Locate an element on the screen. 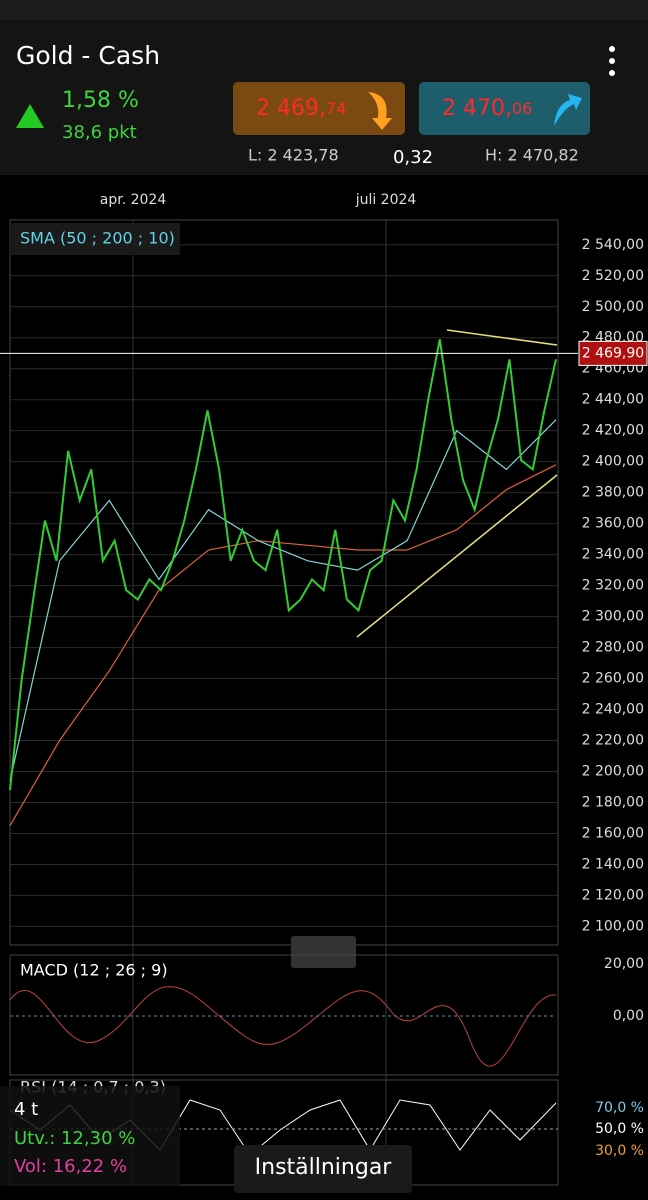 The image size is (648, 1200). rsi-tick: 70,0 % is located at coordinates (619, 1108).